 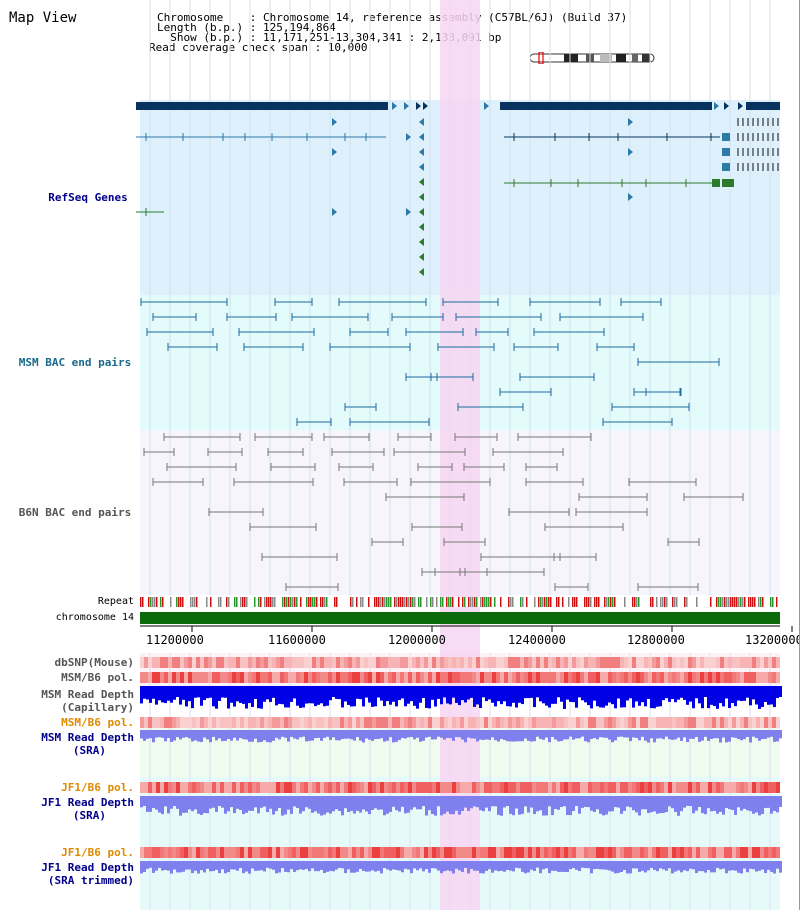 I want to click on gene-arrow, so click(x=425, y=106).